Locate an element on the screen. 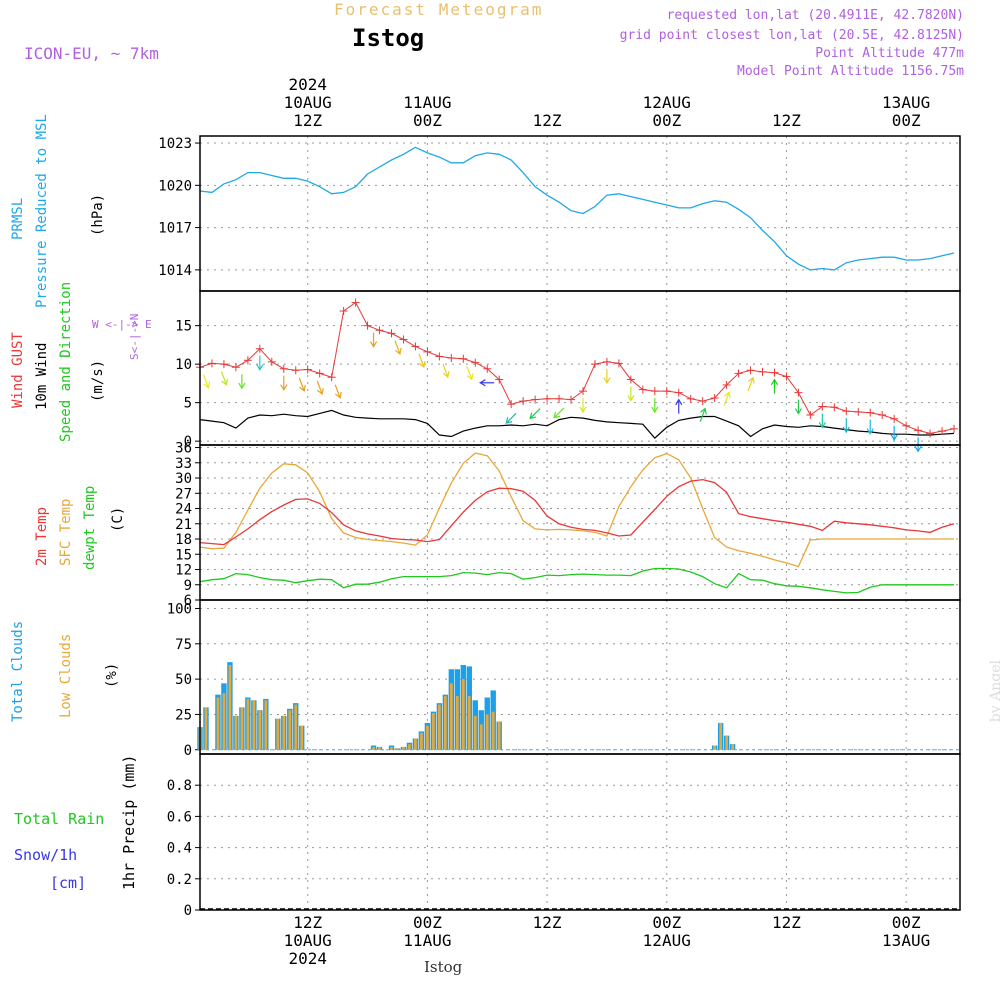 The image size is (1000, 1000). y-tick-label: 6 is located at coordinates (188, 601).